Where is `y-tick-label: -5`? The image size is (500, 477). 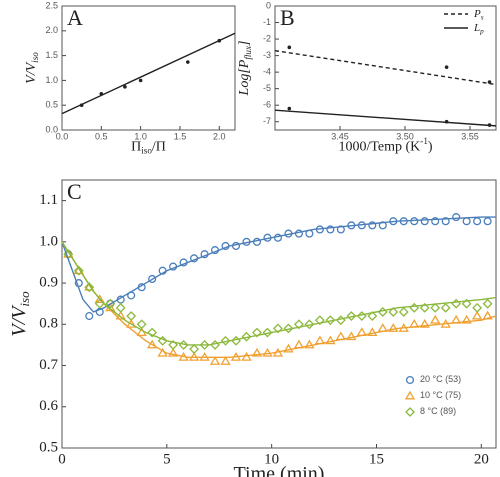
y-tick-label: -5 is located at coordinates (267, 88).